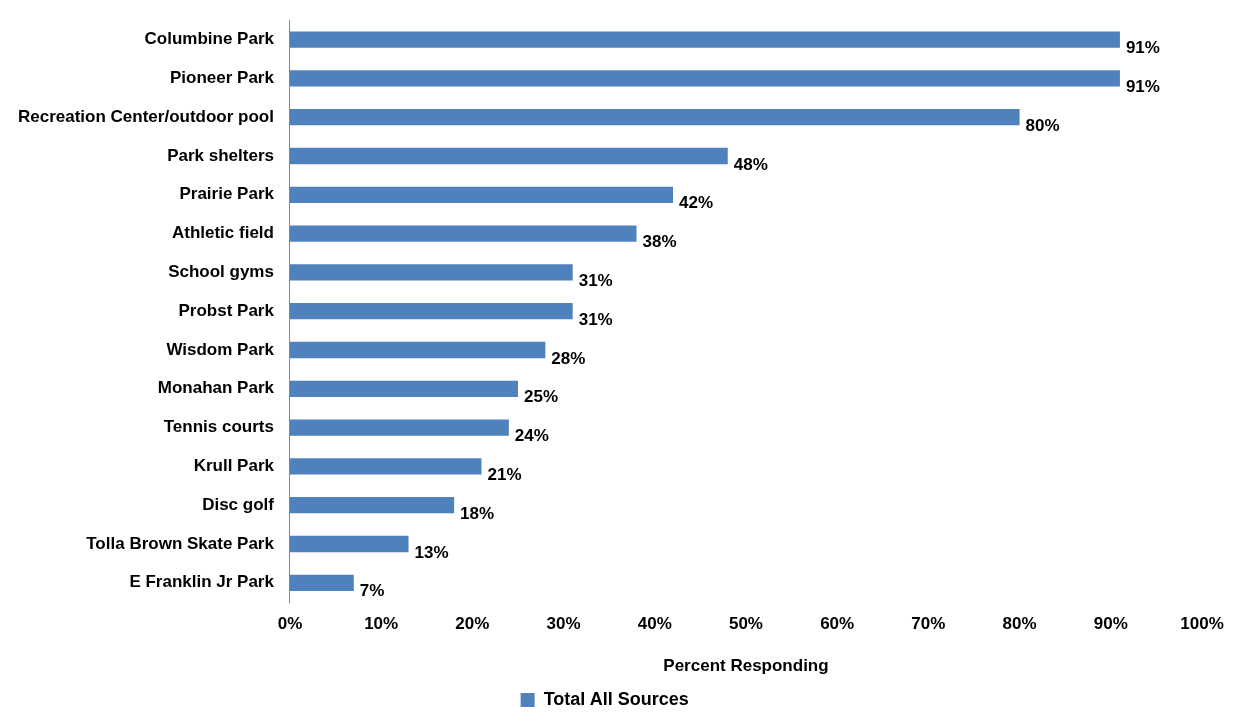 The width and height of the screenshot is (1242, 719). Describe the element at coordinates (222, 233) in the screenshot. I see `y-tick-label: Athletic field` at that location.